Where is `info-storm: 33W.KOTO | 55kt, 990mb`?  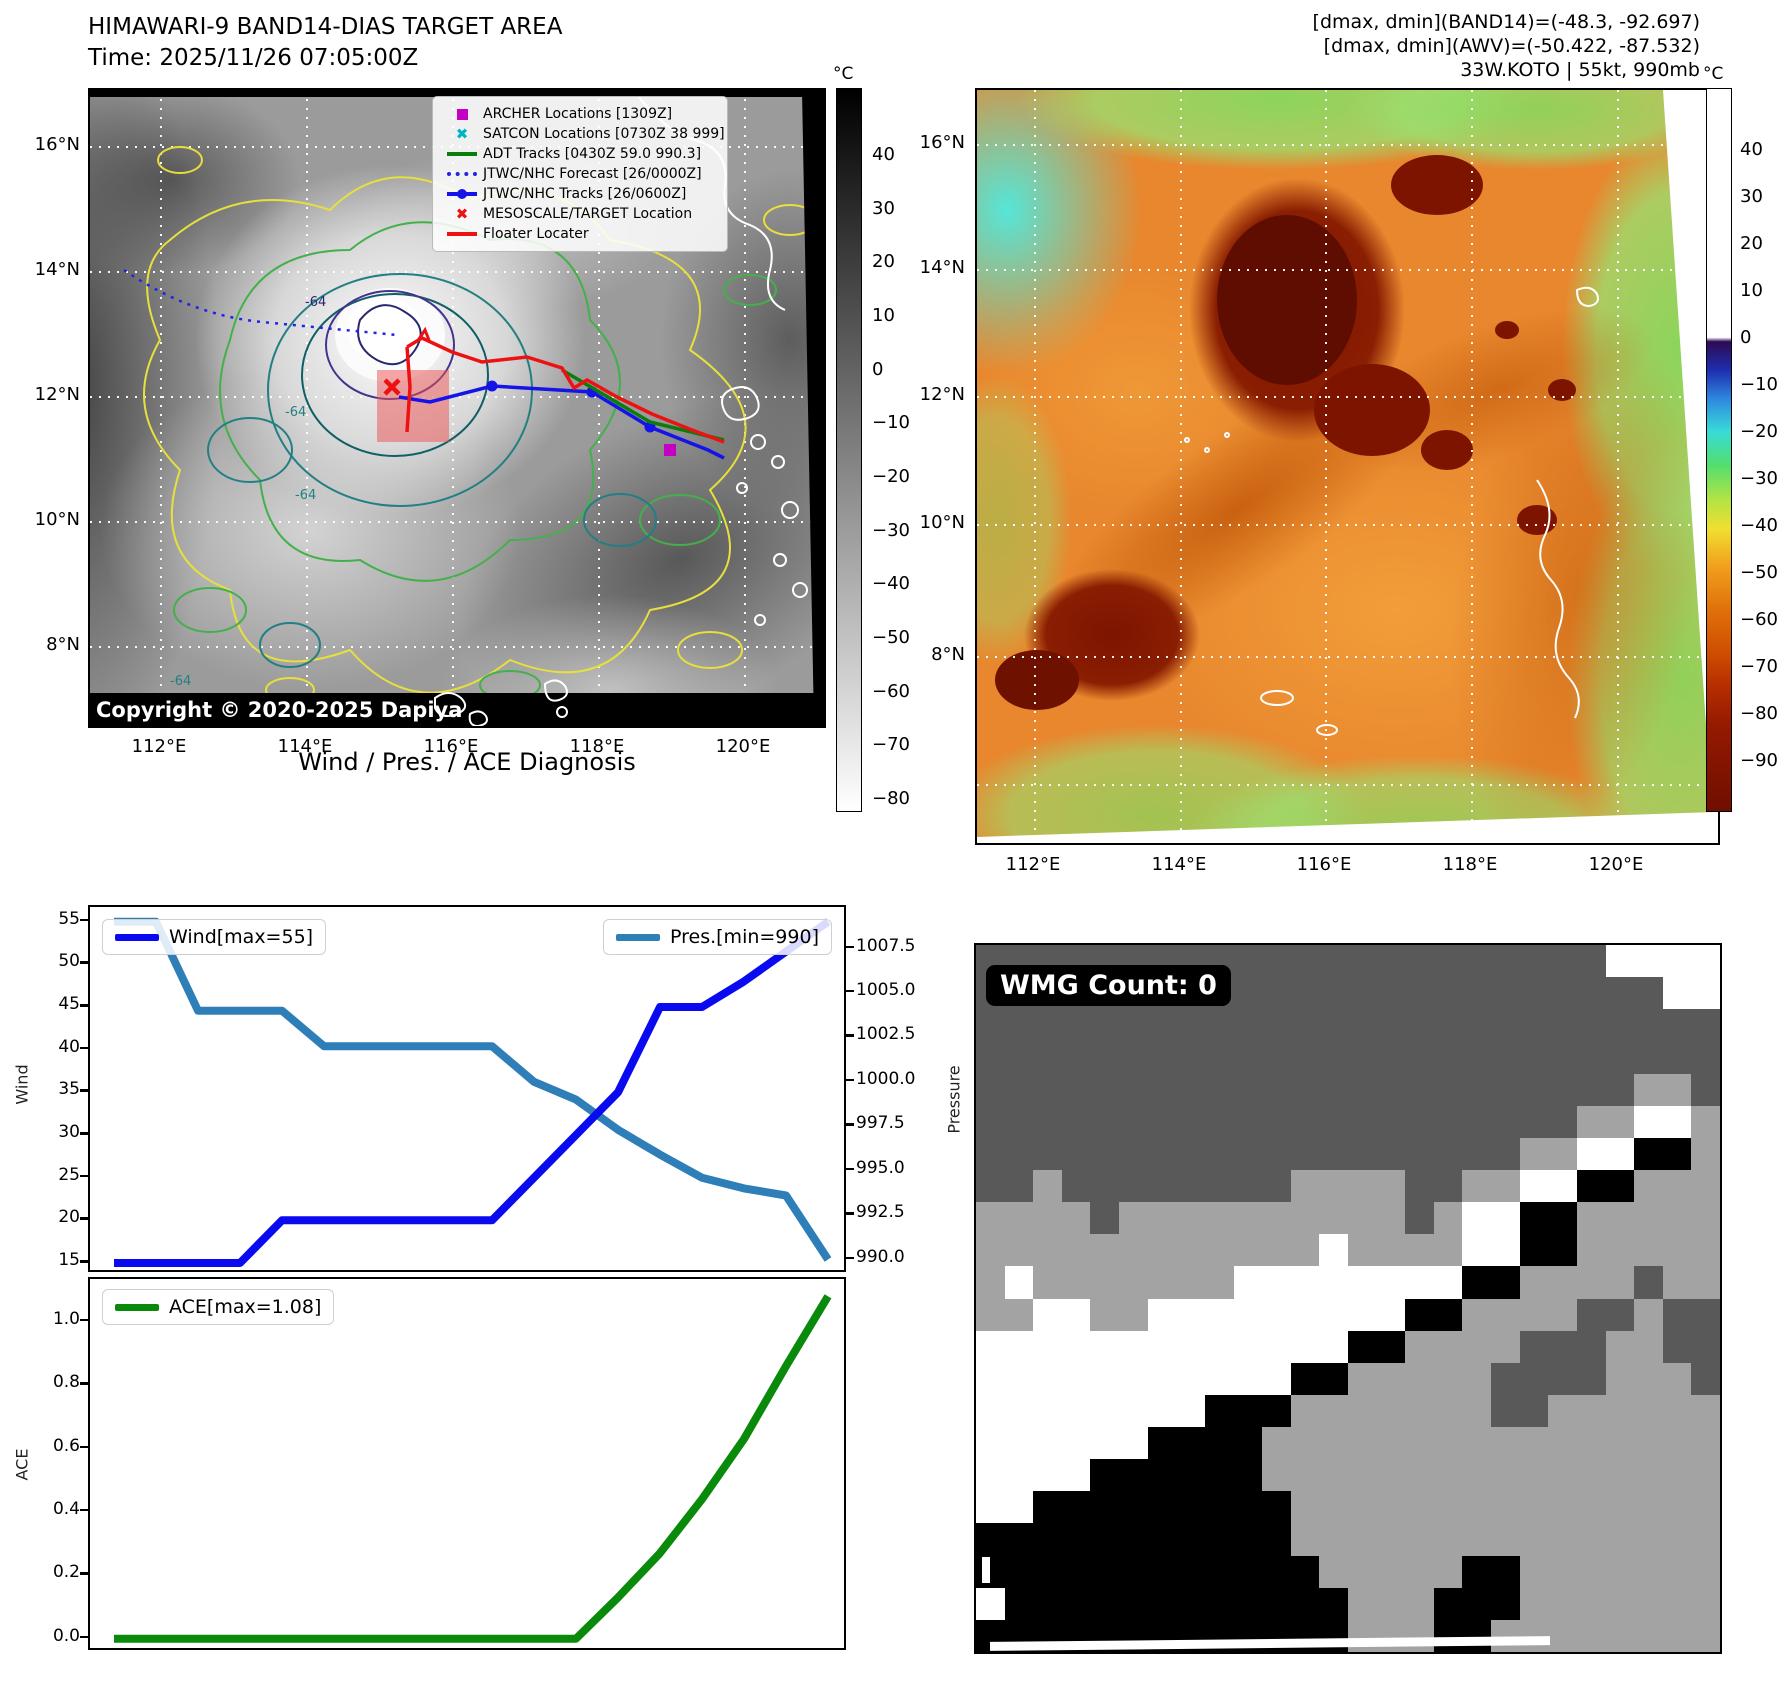 info-storm: 33W.KOTO | 55kt, 990mb is located at coordinates (1580, 70).